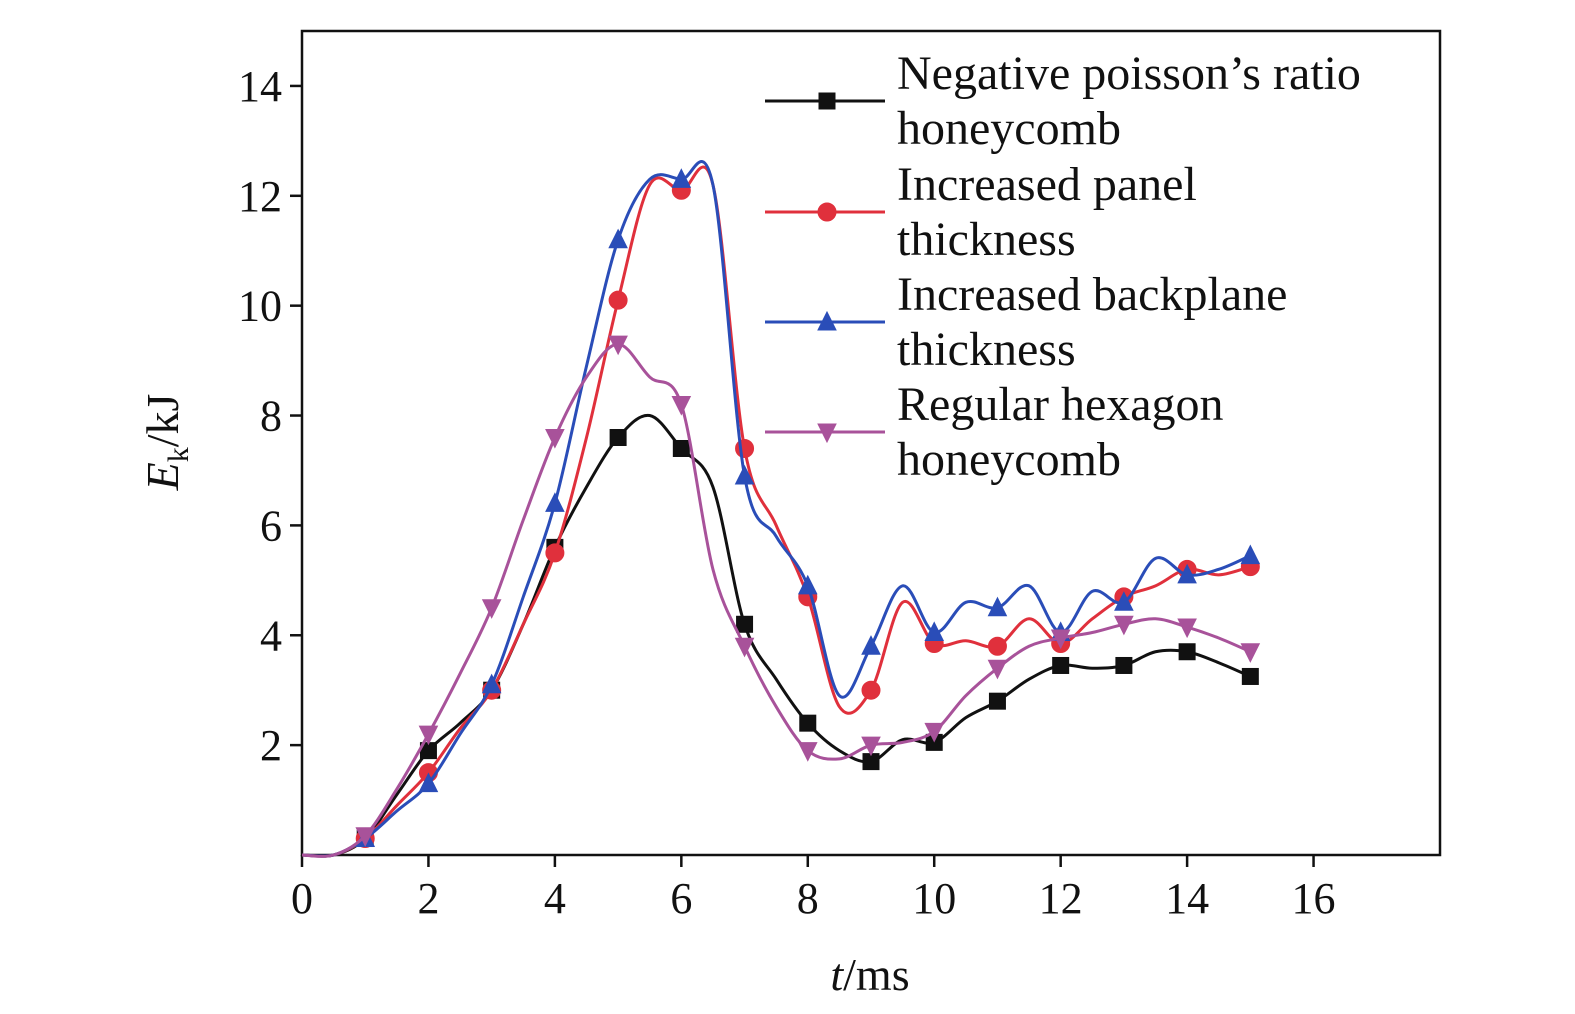 This screenshot has width=1575, height=1014. Describe the element at coordinates (271, 635) in the screenshot. I see `y-tick-label: 4` at that location.